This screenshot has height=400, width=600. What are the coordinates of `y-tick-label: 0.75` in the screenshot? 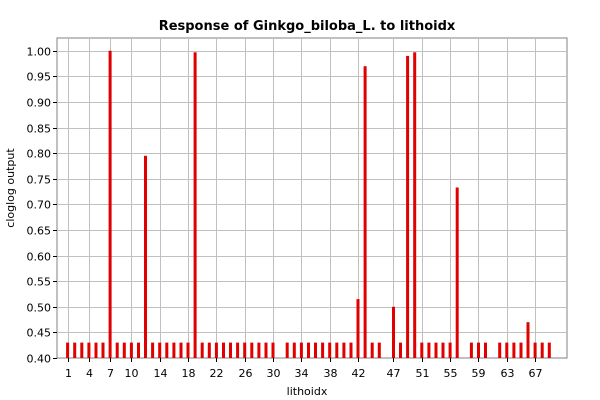 It's located at (39, 180).